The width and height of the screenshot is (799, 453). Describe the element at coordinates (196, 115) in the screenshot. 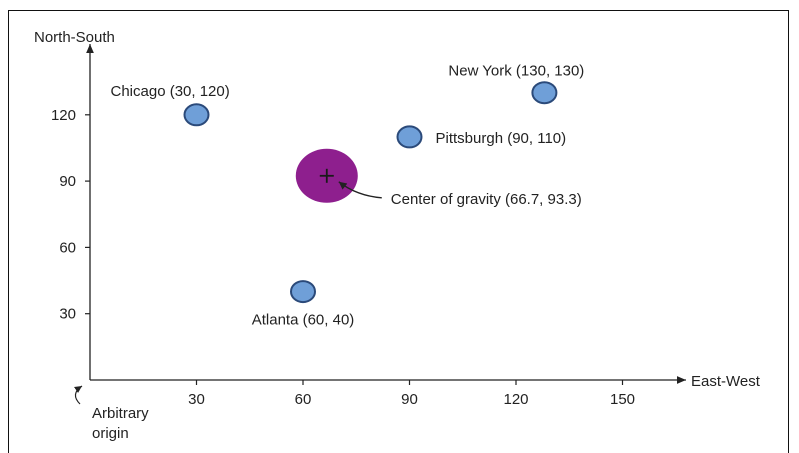

I see `point-chicago` at that location.